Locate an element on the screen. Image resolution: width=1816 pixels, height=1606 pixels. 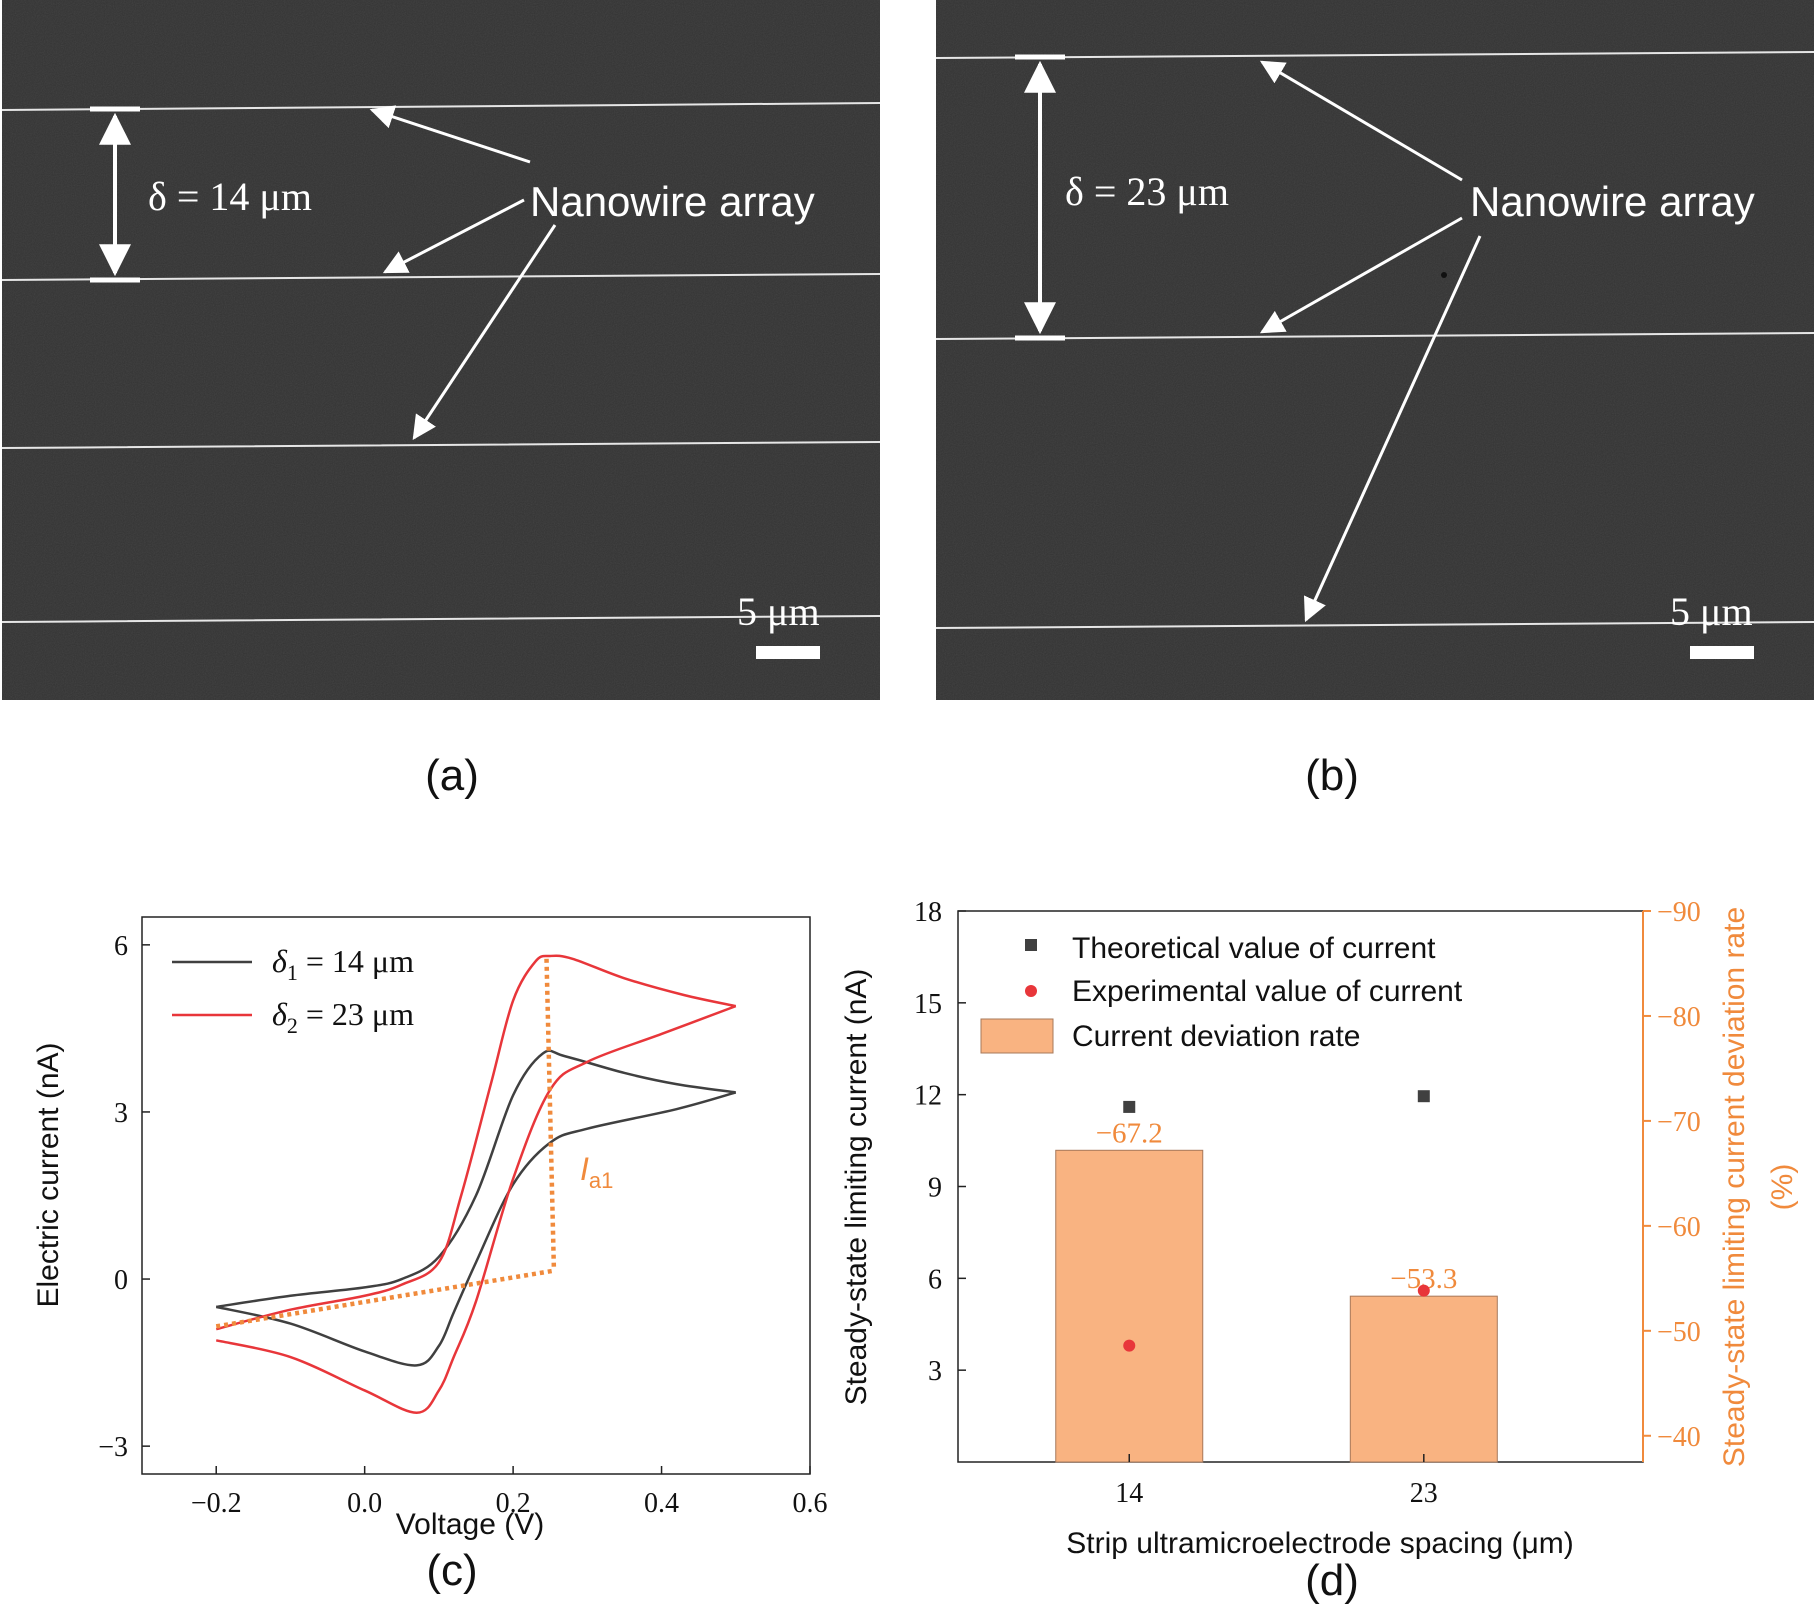
y-tick-label-d: 18 is located at coordinates (928, 912).